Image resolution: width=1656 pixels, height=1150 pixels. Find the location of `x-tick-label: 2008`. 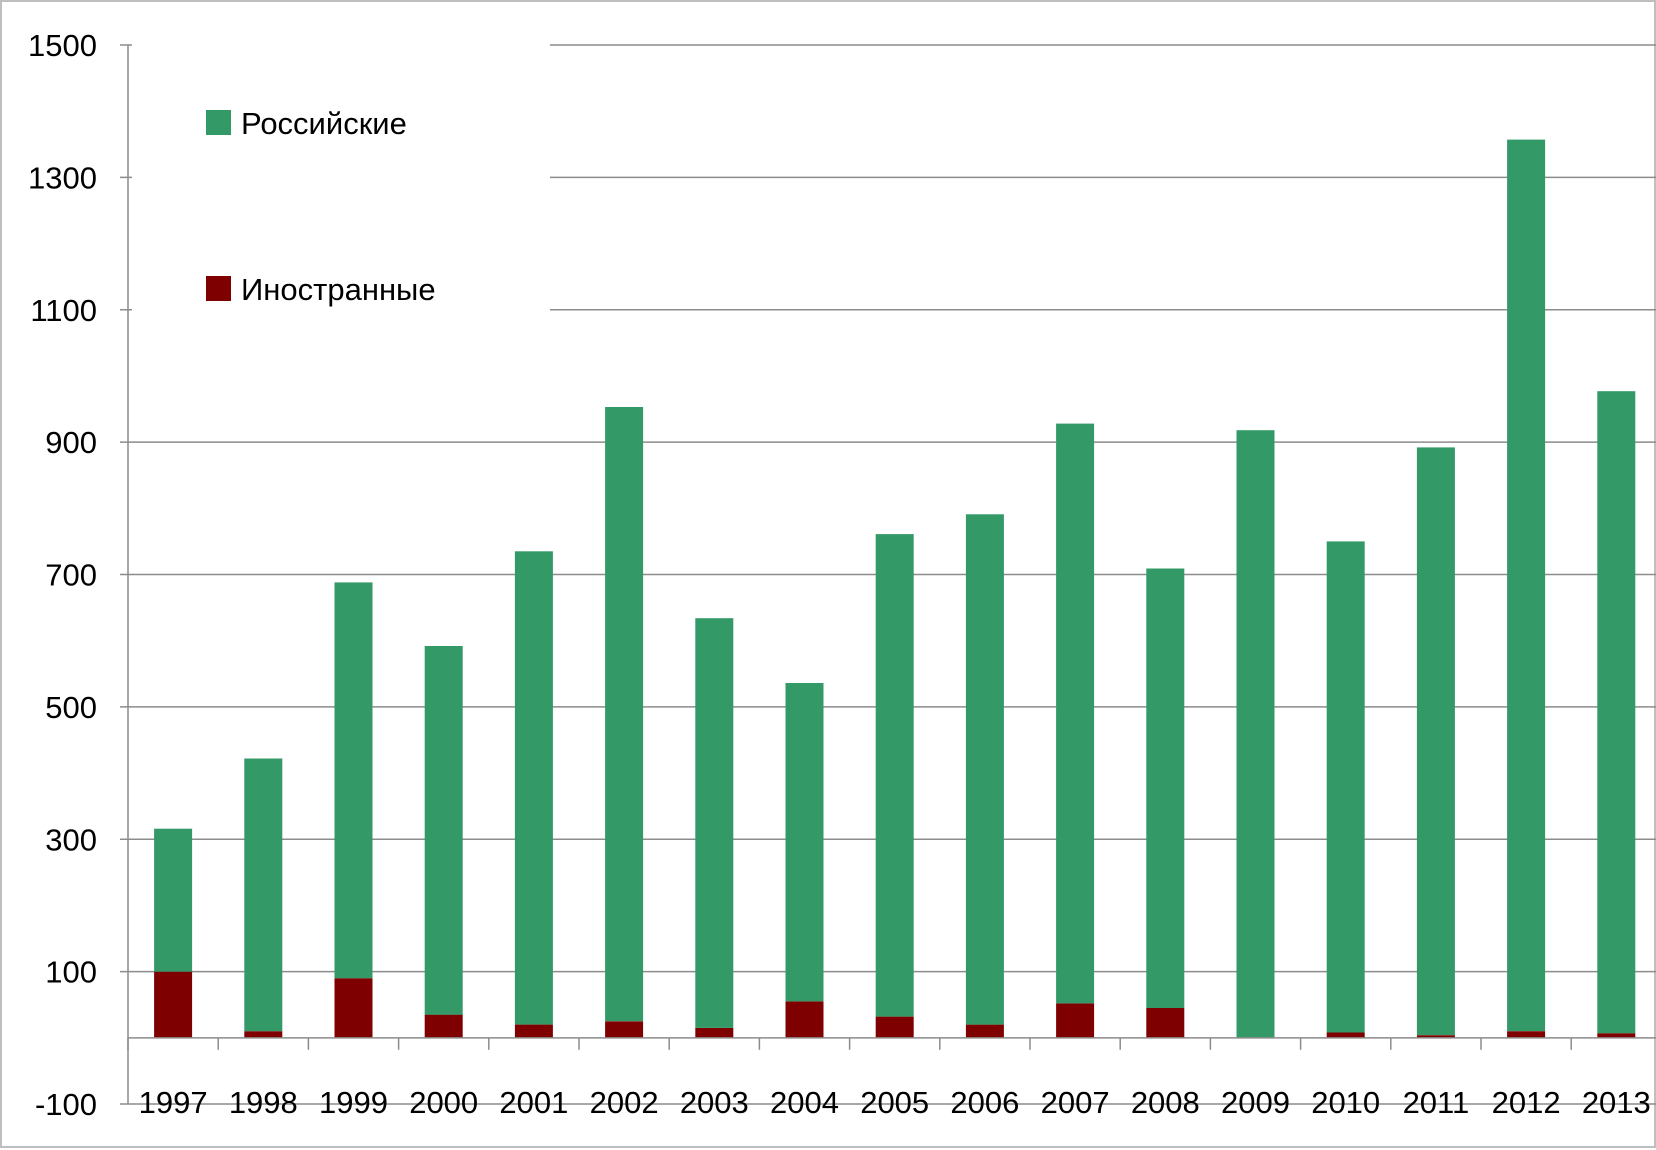

x-tick-label: 2008 is located at coordinates (1165, 1102).